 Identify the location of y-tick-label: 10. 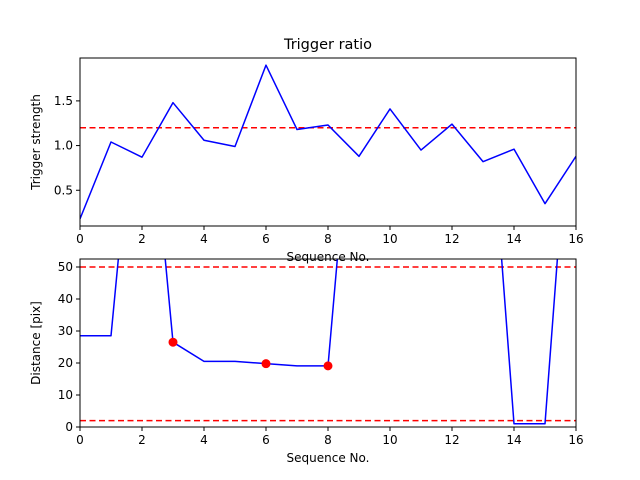
(65, 395).